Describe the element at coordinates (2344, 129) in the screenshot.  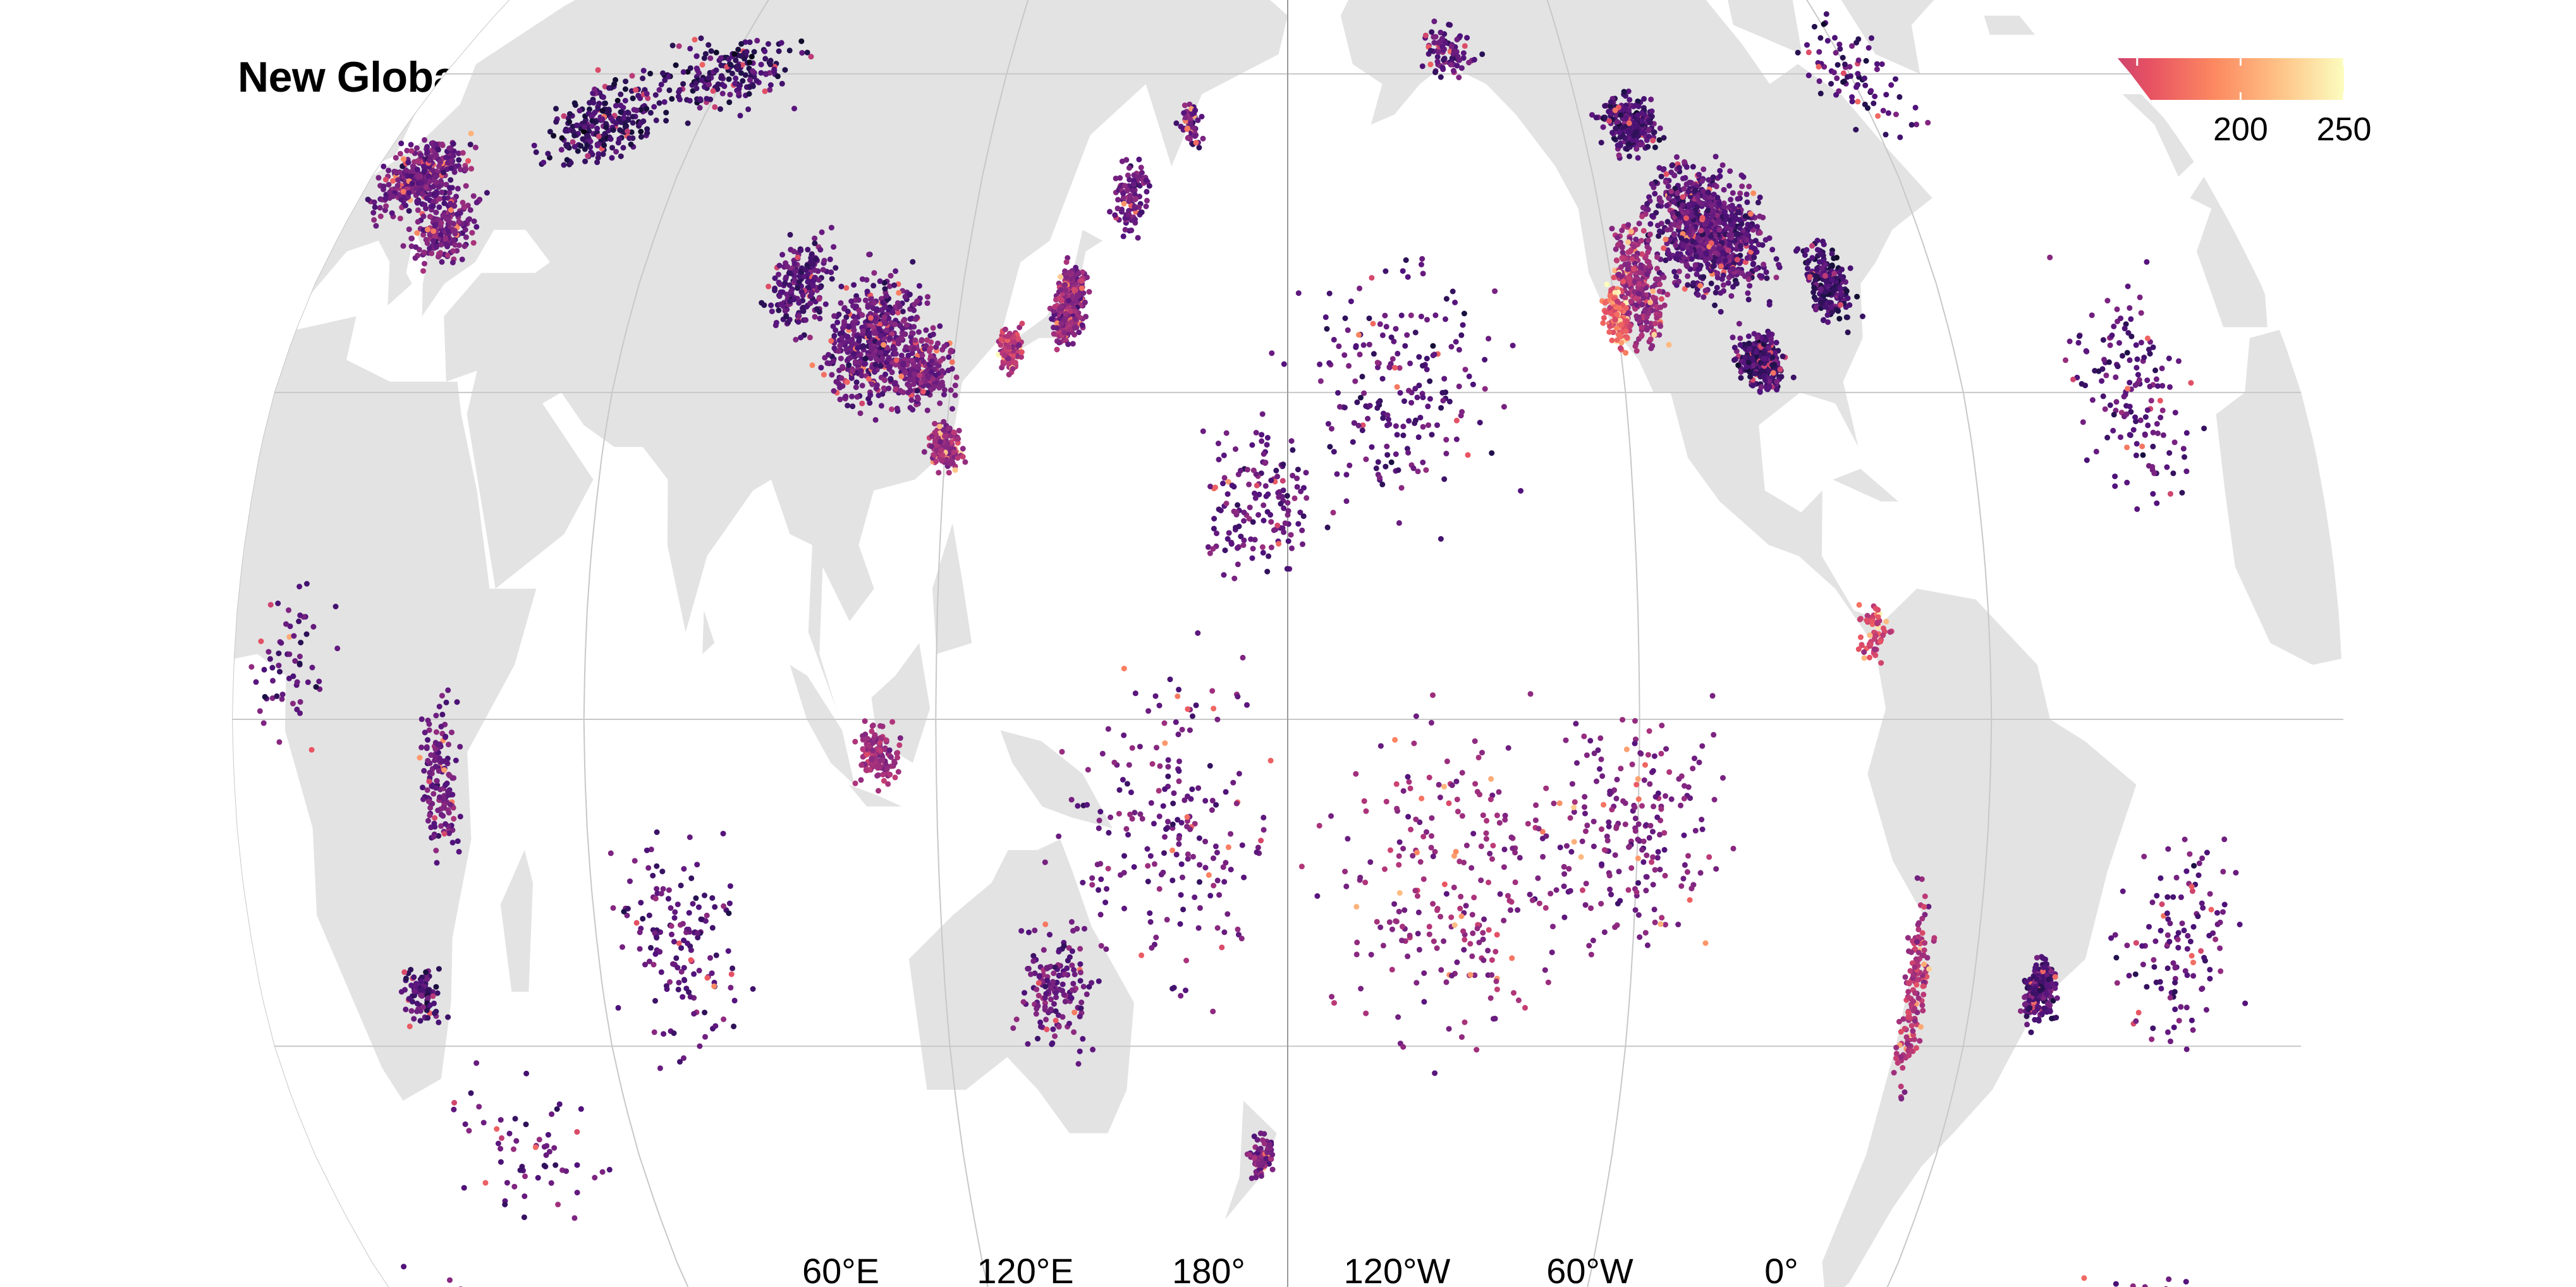
I see `colorbar-tick-label: 250` at that location.